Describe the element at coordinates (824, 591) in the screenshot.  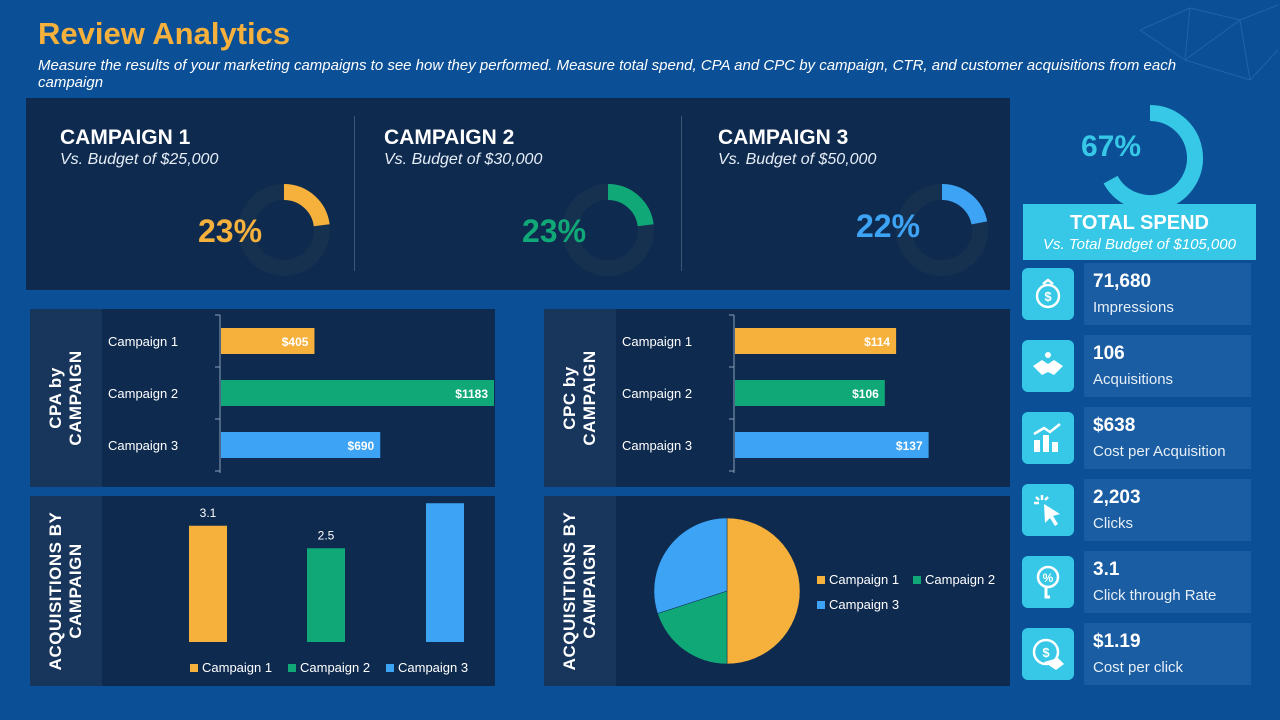
I see `acquisitions-pie-chart: Campaign 1 Campaign 2 Campaign 3` at that location.